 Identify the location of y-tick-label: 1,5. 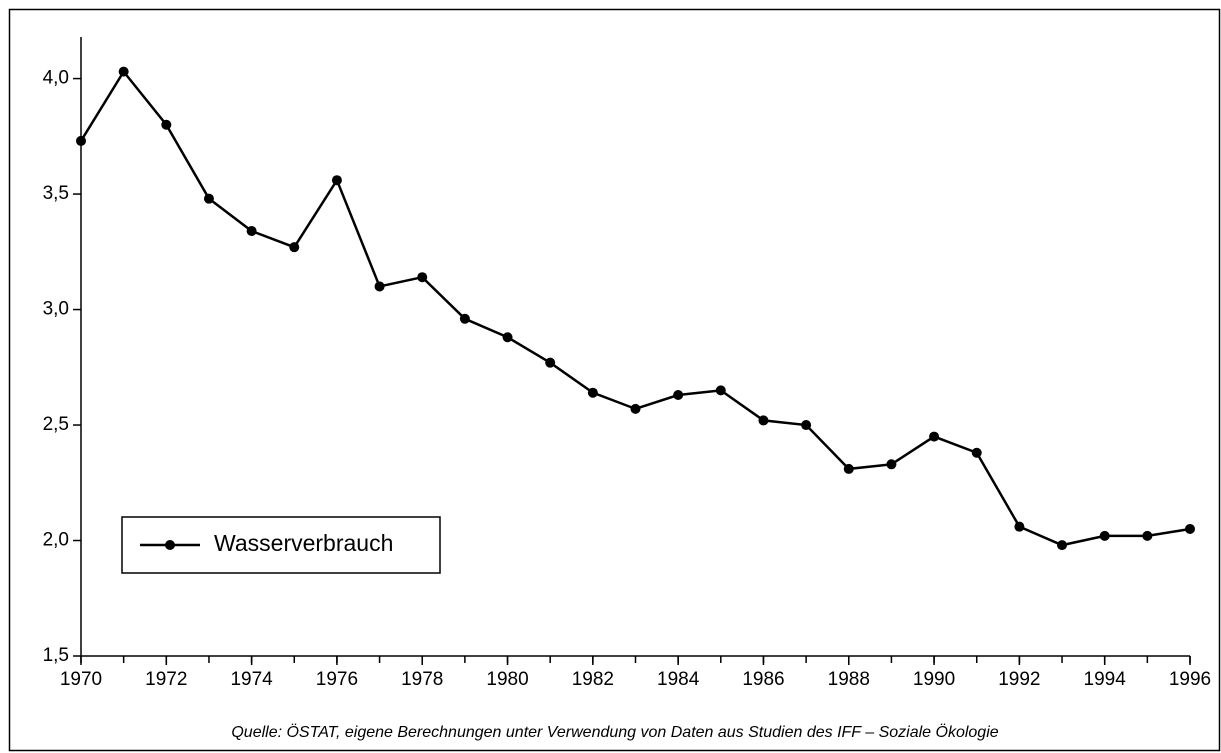
(56, 655).